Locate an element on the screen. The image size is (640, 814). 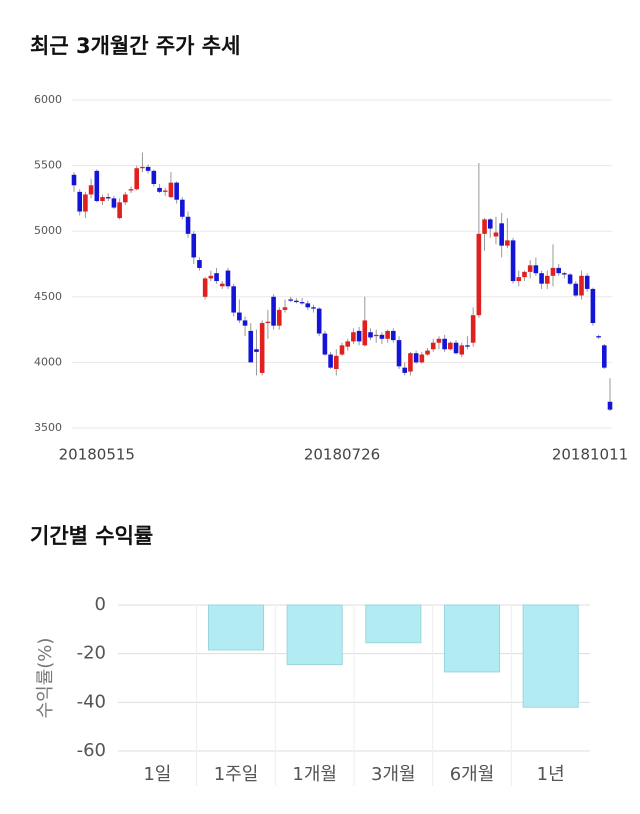
x-tick-label: 6개월 is located at coordinates (472, 774).